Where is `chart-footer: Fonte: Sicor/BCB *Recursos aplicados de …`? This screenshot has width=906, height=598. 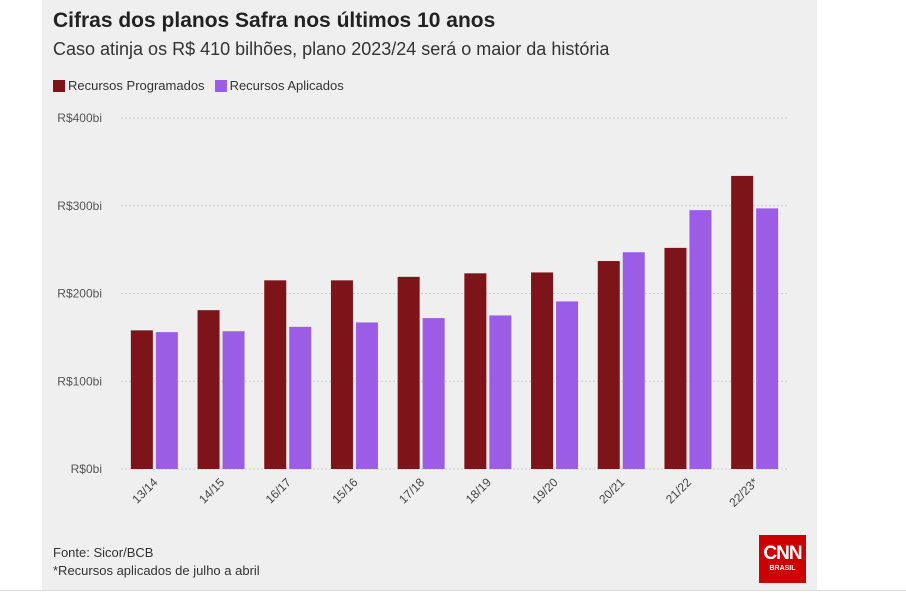
chart-footer: Fonte: Sicor/BCB *Recursos aplicados de … is located at coordinates (156, 562).